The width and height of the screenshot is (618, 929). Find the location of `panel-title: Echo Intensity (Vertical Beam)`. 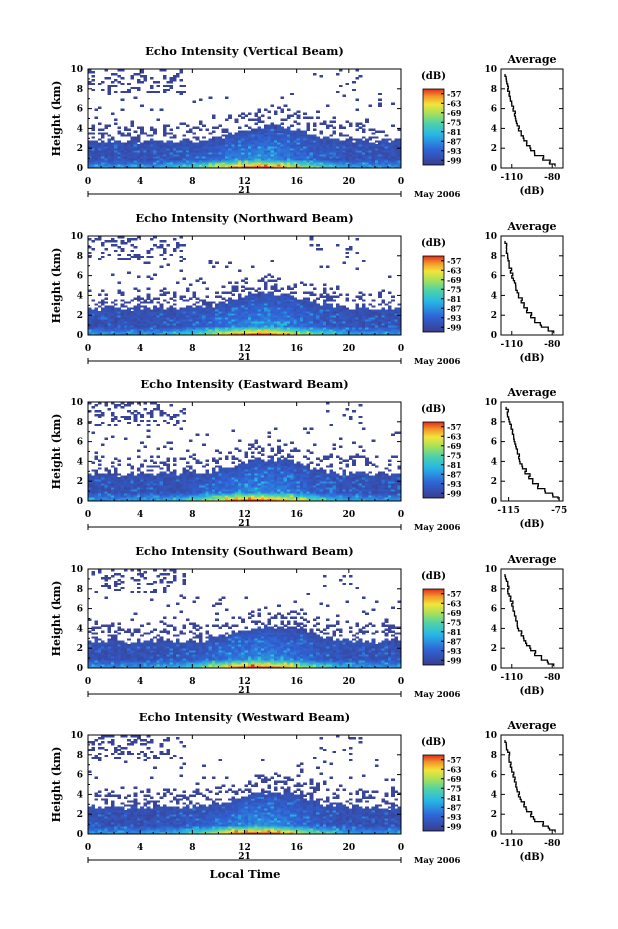

panel-title: Echo Intensity (Vertical Beam) is located at coordinates (244, 51).